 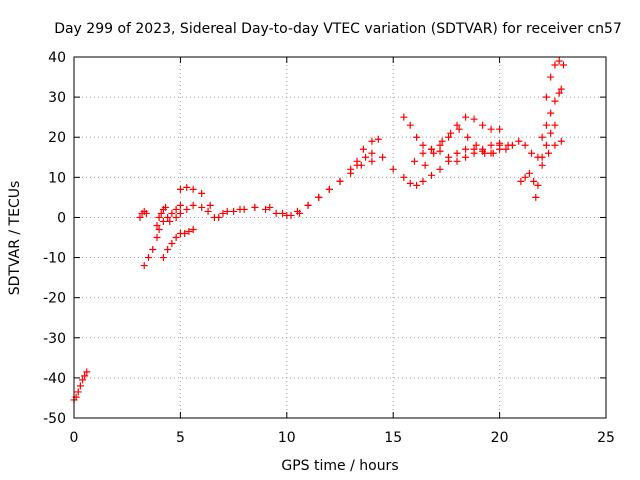 I want to click on series-sat-f, so click(x=276, y=189).